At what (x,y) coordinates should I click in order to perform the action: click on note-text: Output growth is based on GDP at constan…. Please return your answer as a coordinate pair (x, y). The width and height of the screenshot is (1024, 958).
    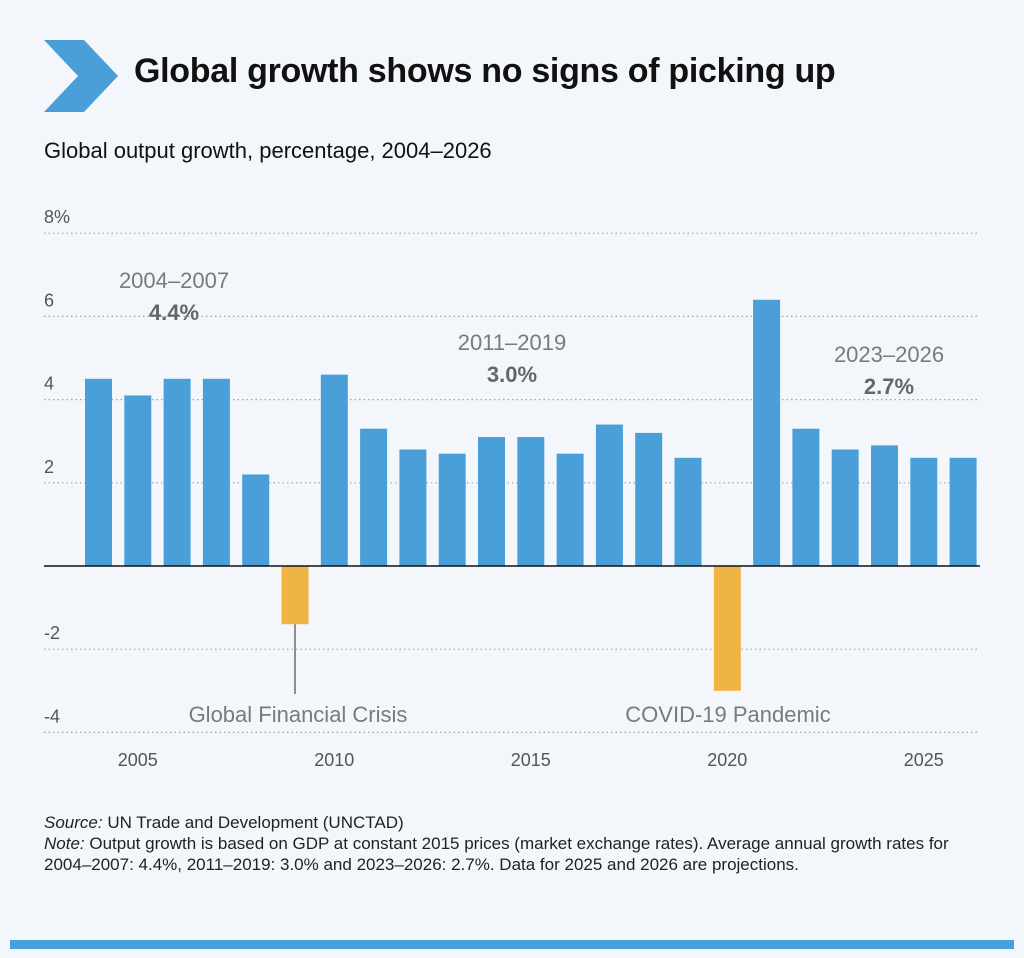
    Looking at the image, I should click on (496, 854).